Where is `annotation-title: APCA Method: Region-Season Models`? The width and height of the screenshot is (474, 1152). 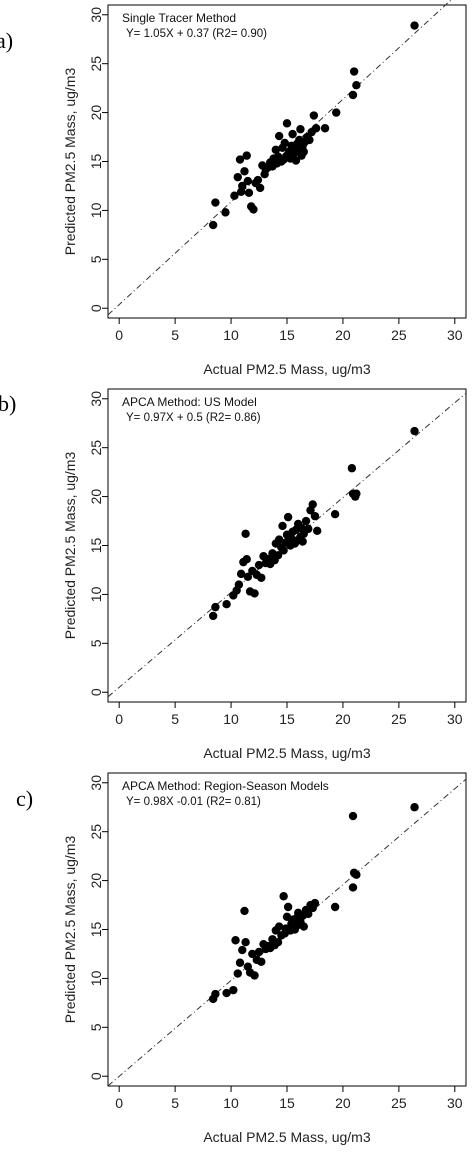 annotation-title: APCA Method: Region-Season Models is located at coordinates (225, 786).